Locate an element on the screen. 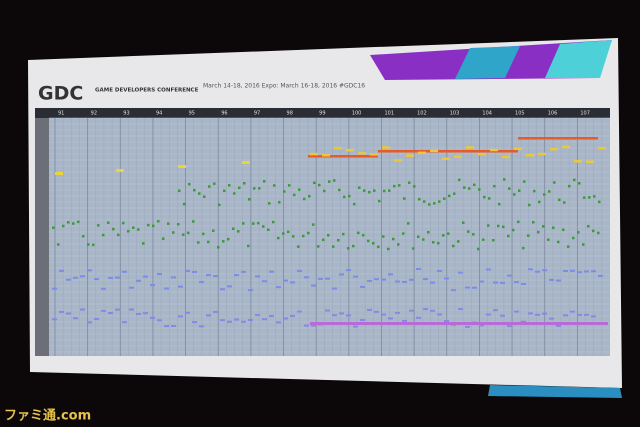 The width and height of the screenshot is (640, 427). bar-number: 100 is located at coordinates (357, 114).